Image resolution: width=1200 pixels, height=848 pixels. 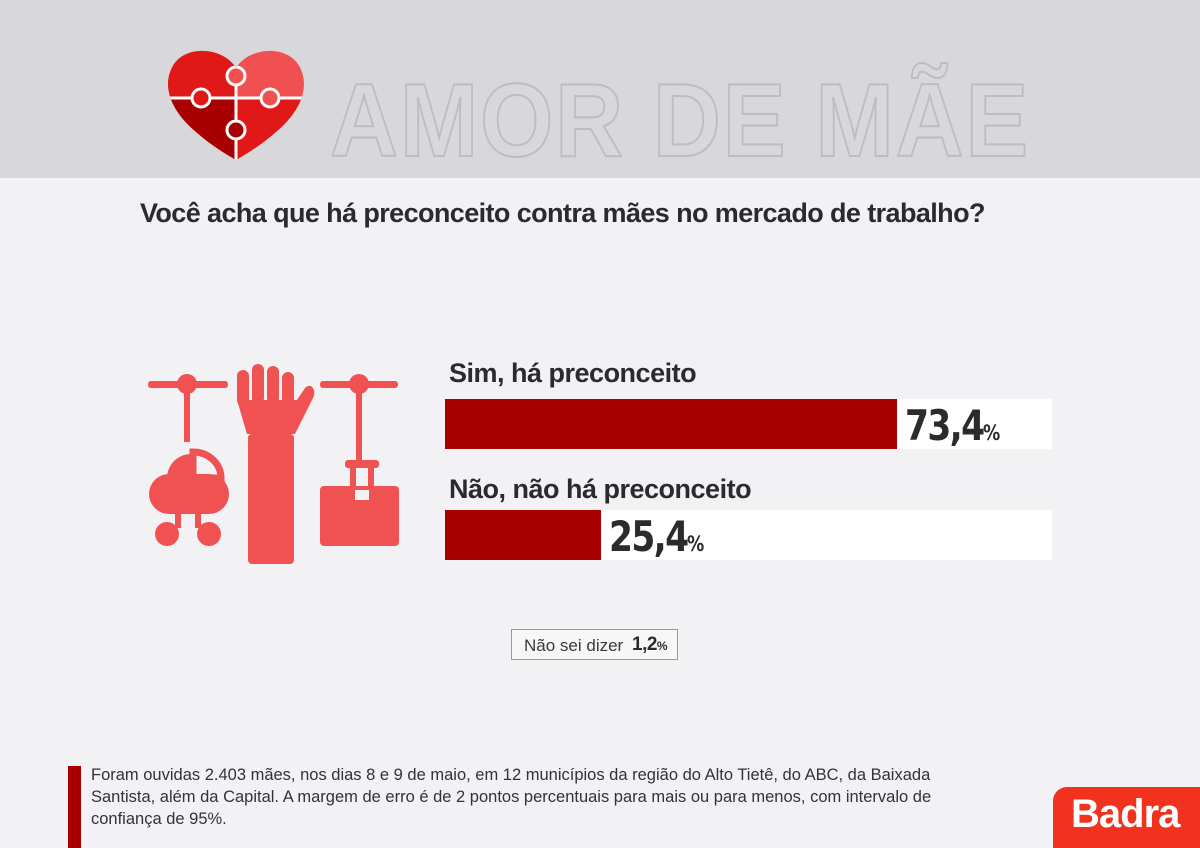 I want to click on bar-value-sim: 73,4%, so click(x=954, y=424).